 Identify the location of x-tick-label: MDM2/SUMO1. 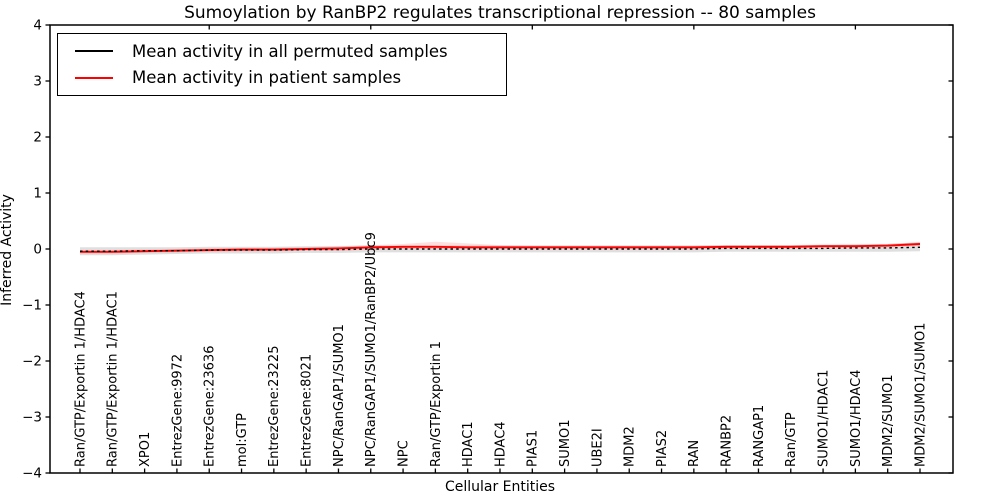
(888, 420).